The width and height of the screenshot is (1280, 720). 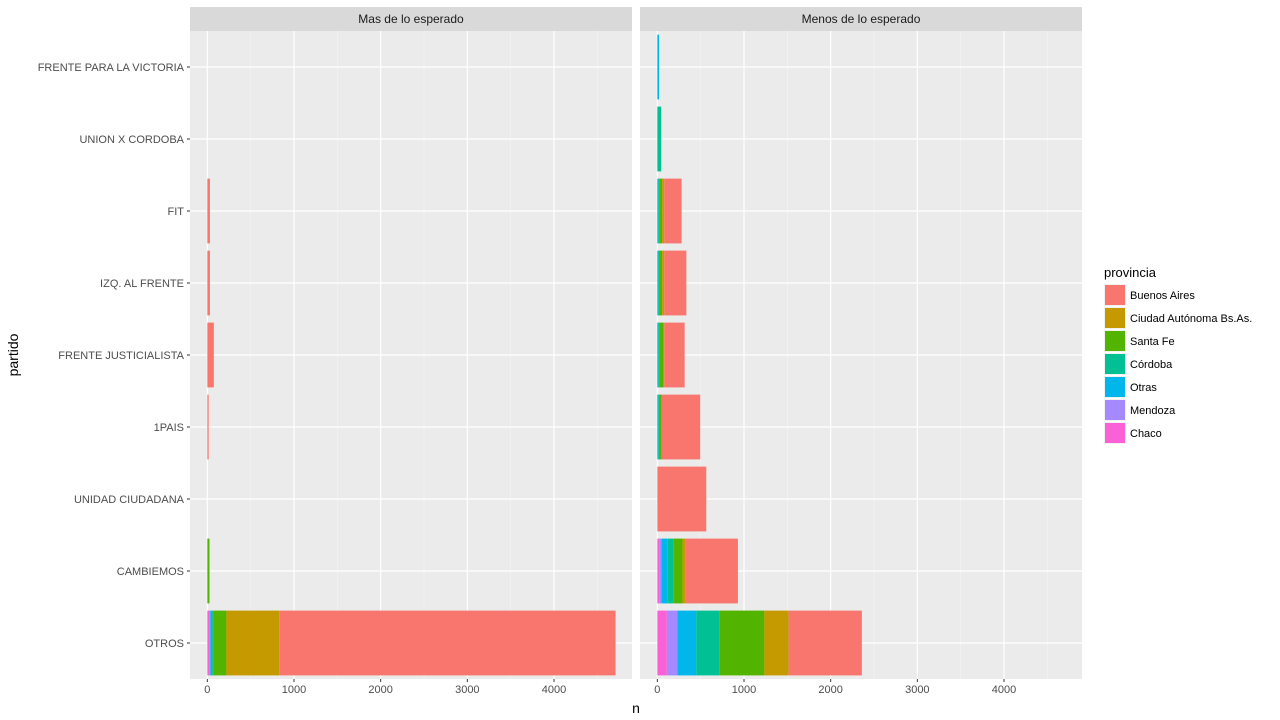 I want to click on legend-item-chaco: Chaco, so click(x=1133, y=433).